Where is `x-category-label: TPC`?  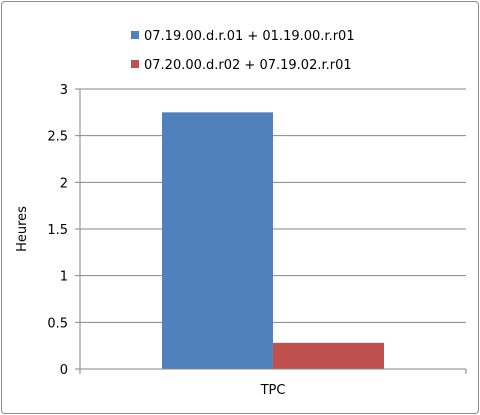 x-category-label: TPC is located at coordinates (273, 390).